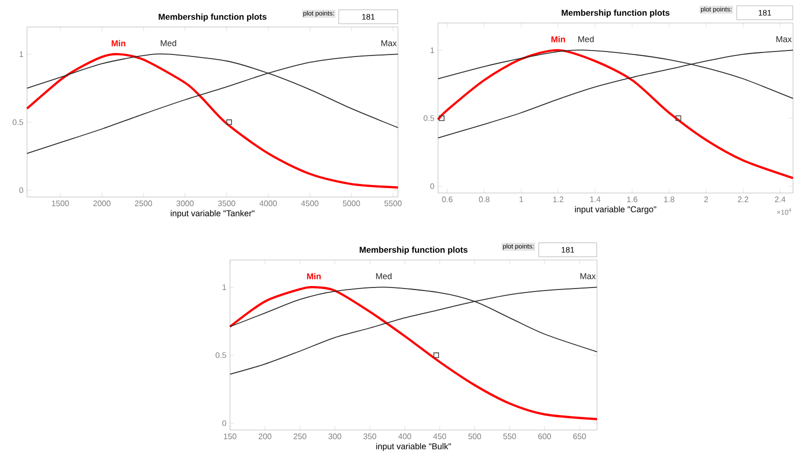 This screenshot has height=472, width=796. Describe the element at coordinates (60, 203) in the screenshot. I see `x-tick-label: 1500` at that location.